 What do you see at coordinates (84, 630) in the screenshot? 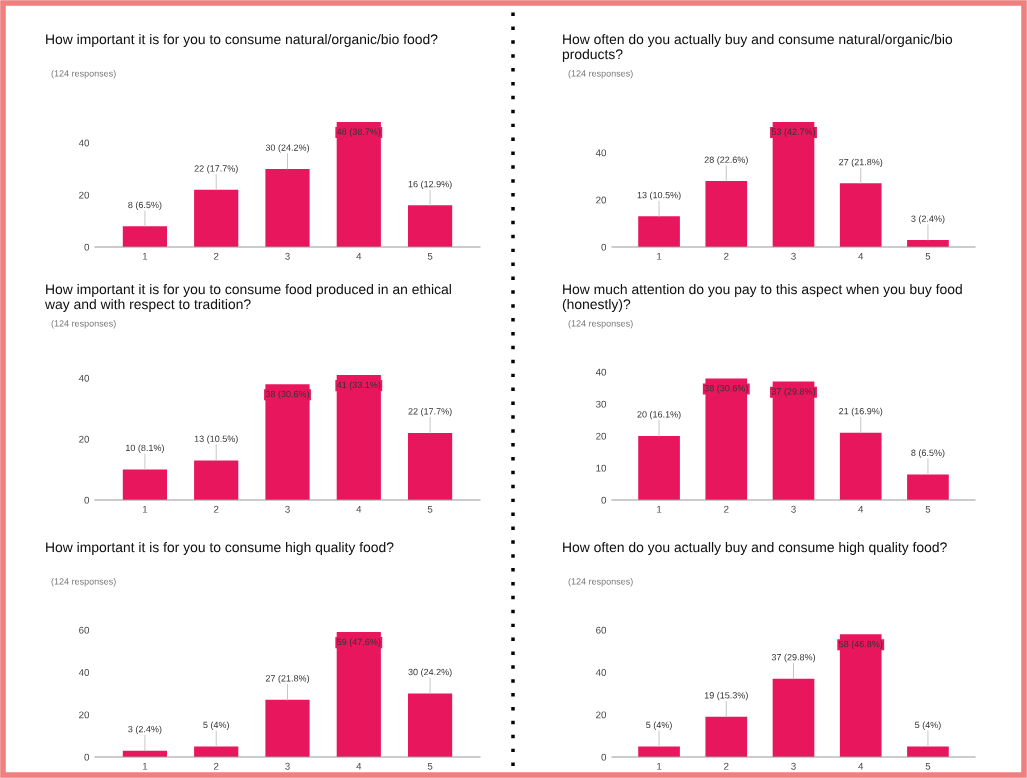
I see `y-tick-label: 60` at bounding box center [84, 630].